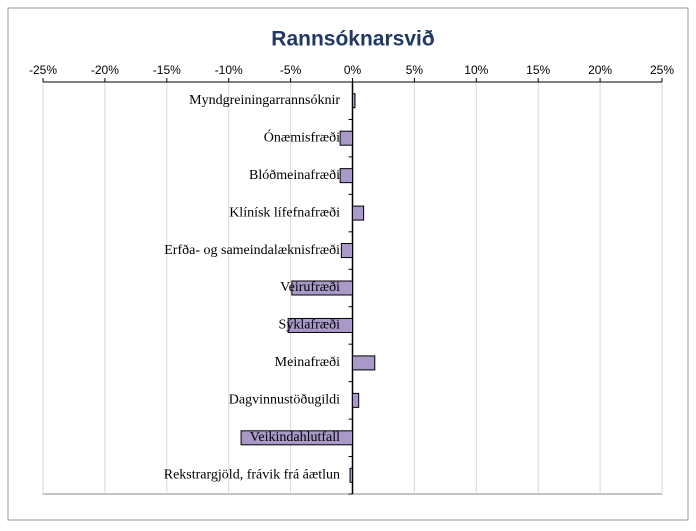  What do you see at coordinates (310, 325) in the screenshot?
I see `category-label: Sýklafræði` at bounding box center [310, 325].